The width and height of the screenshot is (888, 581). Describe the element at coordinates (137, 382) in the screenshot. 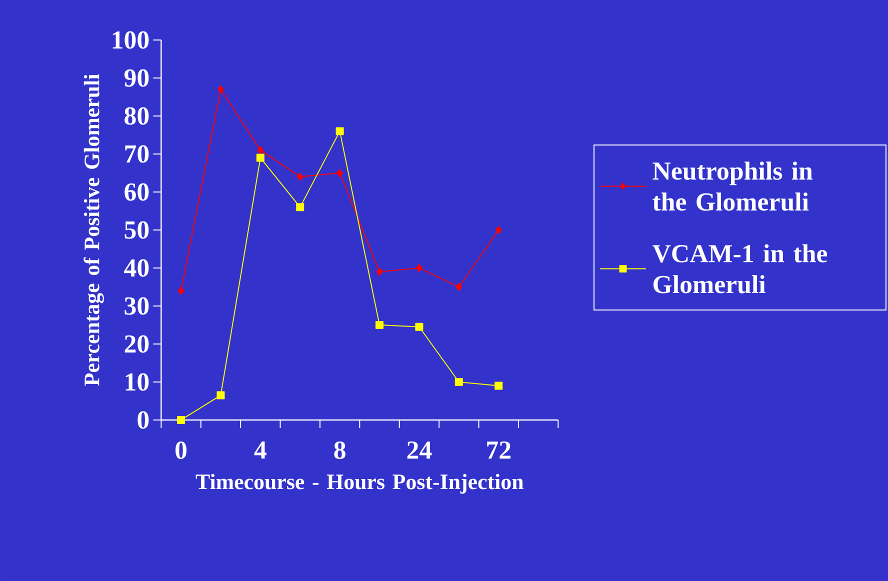

I see `y-tick-label: 10` at that location.